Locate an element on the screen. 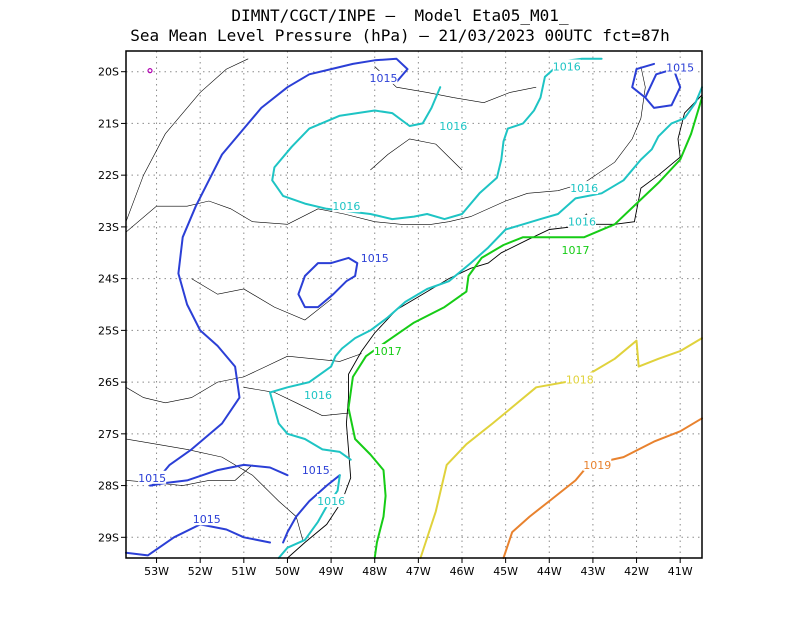 The height and width of the screenshot is (618, 800). lon-tick-label: 48W is located at coordinates (374, 571).